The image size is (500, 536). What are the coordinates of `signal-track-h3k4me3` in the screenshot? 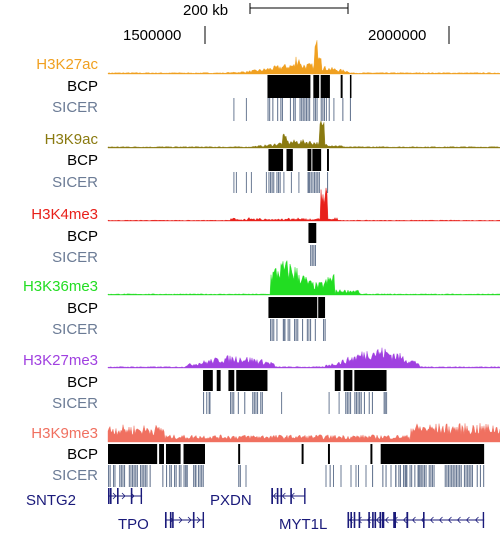 It's located at (303, 204).